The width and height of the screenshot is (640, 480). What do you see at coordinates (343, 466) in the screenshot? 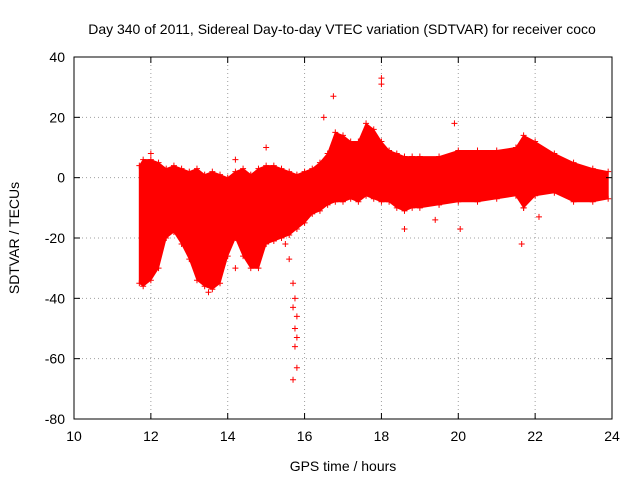
I see `x-axis-label: GPS time / hours` at bounding box center [343, 466].